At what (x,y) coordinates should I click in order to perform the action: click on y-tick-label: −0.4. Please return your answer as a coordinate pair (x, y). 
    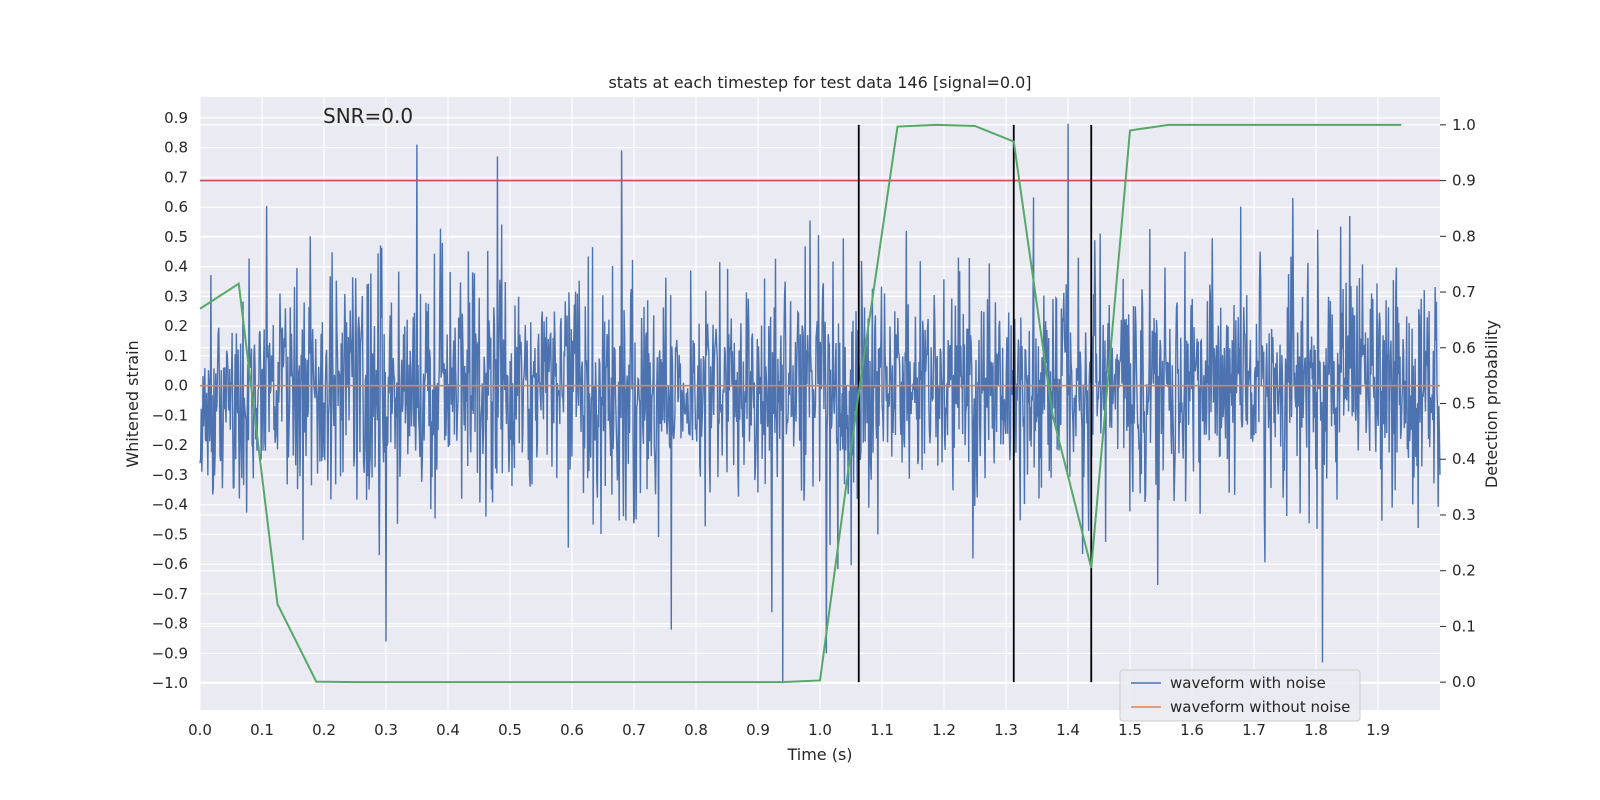
    Looking at the image, I should click on (170, 505).